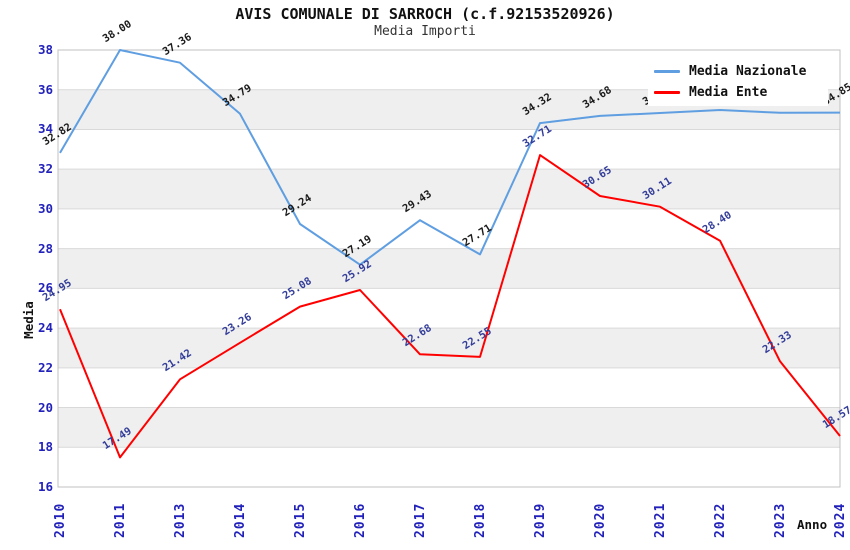 This screenshot has width=850, height=550. Describe the element at coordinates (60, 520) in the screenshot. I see `x-axis-tick-label: 2010` at that location.